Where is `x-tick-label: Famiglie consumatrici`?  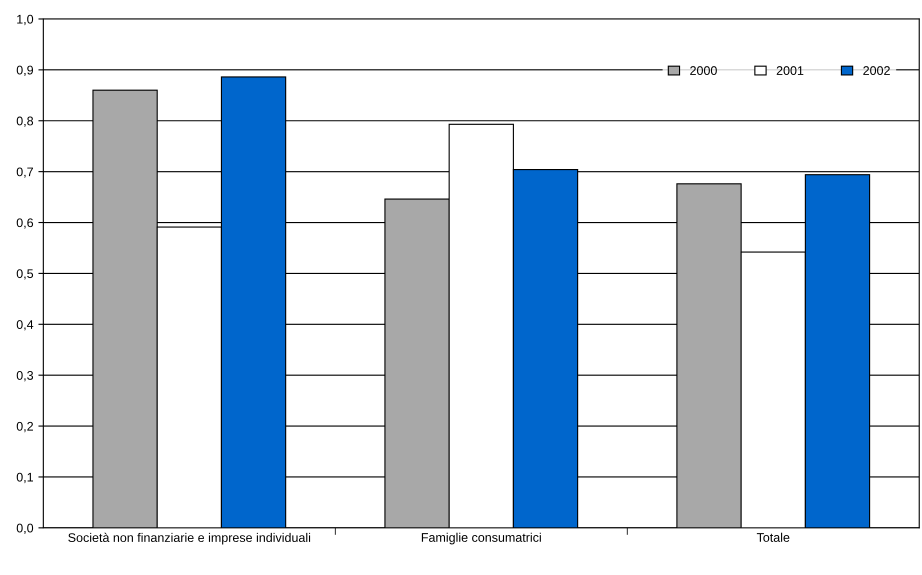 x-tick-label: Famiglie consumatrici is located at coordinates (481, 538).